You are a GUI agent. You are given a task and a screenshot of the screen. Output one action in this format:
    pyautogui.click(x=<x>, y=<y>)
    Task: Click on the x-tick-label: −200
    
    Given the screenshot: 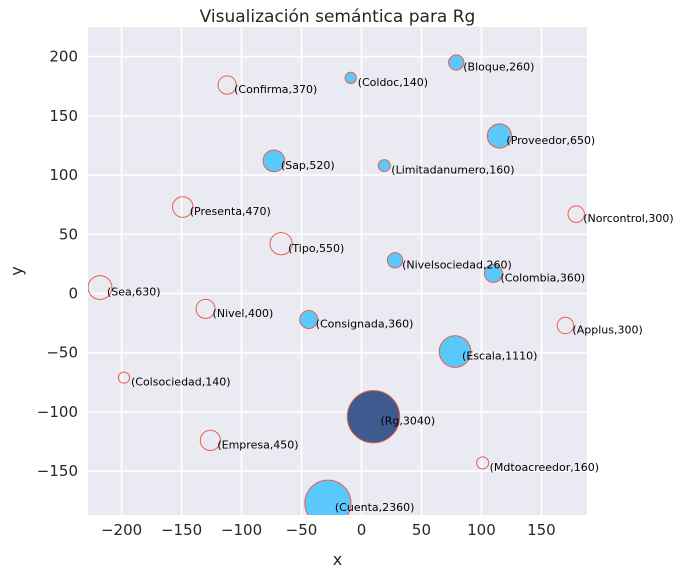 What is the action you would take?
    pyautogui.click(x=121, y=530)
    